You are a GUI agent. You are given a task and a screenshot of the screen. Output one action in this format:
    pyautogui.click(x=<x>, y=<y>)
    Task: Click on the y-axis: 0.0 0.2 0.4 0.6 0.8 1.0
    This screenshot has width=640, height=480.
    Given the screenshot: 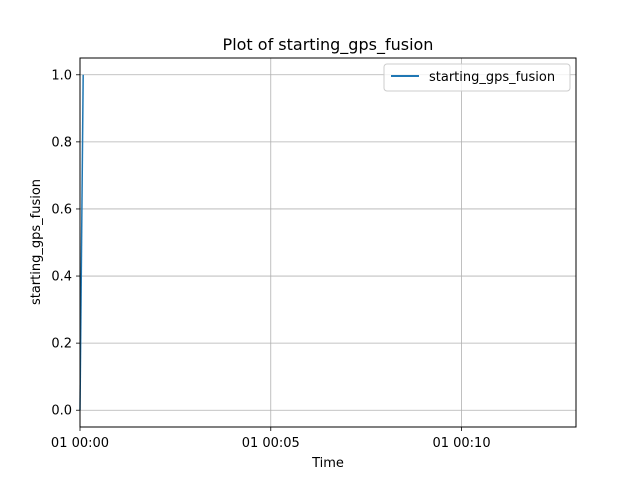 What is the action you would take?
    pyautogui.click(x=65, y=243)
    